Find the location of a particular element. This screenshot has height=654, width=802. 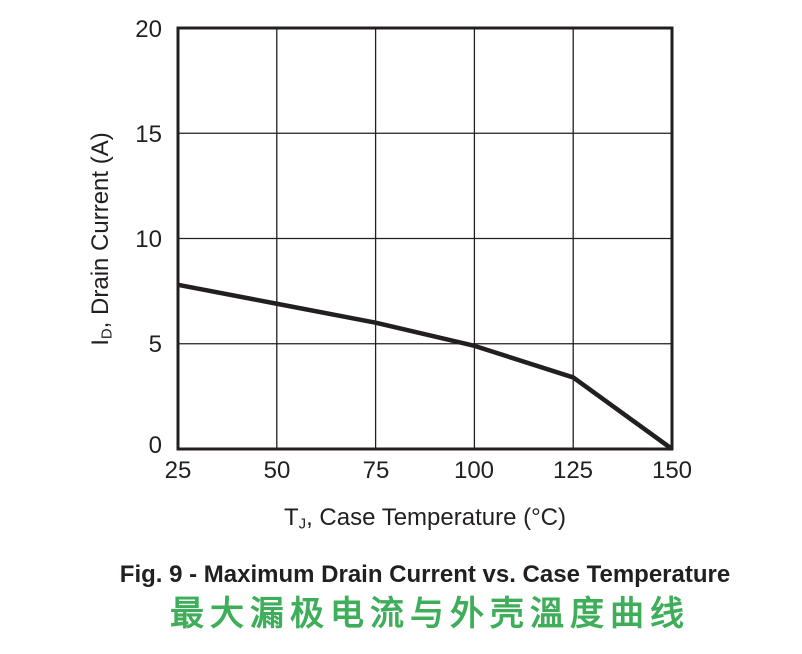

x-axis-title-text: , Case Temperature (°C) is located at coordinates (436, 517).